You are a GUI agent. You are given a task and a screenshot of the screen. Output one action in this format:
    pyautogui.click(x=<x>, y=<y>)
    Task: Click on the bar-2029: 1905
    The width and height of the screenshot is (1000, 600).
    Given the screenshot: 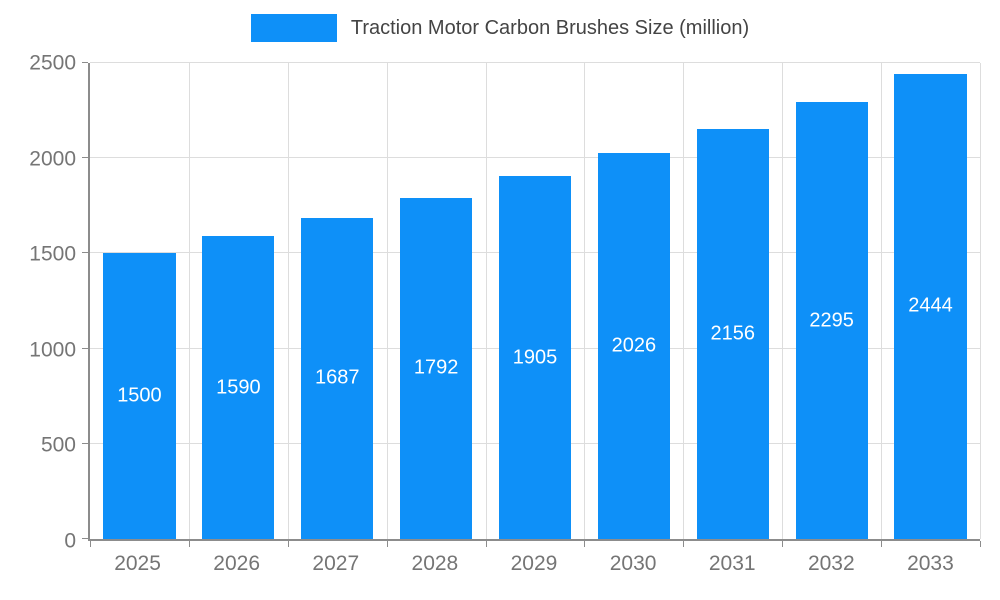 What is the action you would take?
    pyautogui.click(x=535, y=357)
    